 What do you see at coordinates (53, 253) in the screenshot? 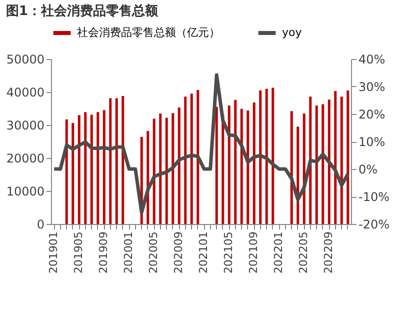
I see `x-tick-label: 201901` at bounding box center [53, 253].